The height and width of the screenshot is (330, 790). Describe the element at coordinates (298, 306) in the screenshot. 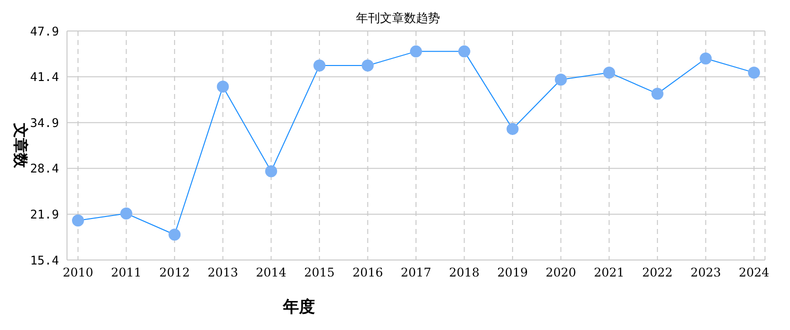

I see `x-axis-title: 年度` at that location.